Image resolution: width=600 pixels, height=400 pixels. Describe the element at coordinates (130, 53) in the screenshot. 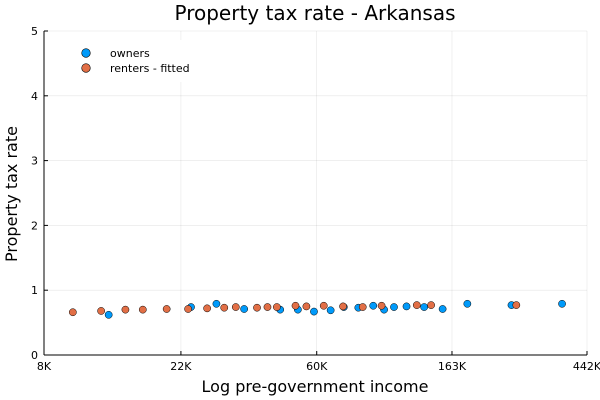

I see `legend-label-0: owners` at that location.